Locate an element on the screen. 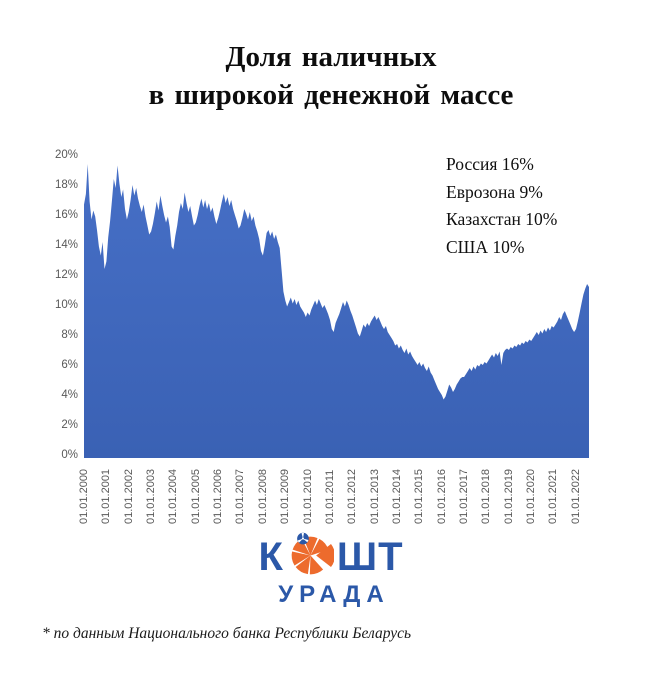  x-tick-label: 01.01.2021 is located at coordinates (553, 496).